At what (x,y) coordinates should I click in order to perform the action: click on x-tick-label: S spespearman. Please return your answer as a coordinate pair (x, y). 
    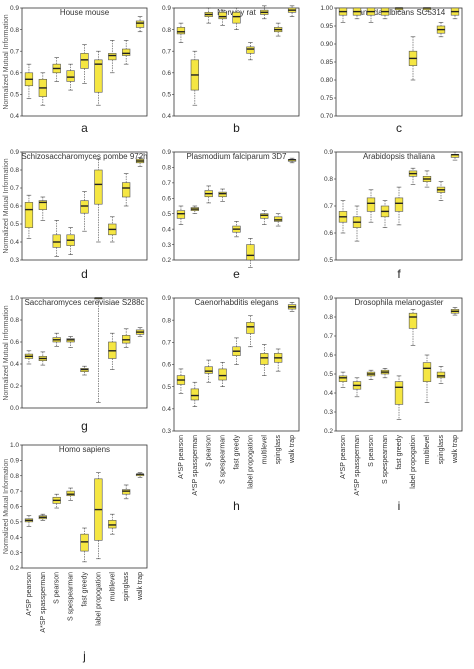
    Looking at the image, I should click on (223, 459).